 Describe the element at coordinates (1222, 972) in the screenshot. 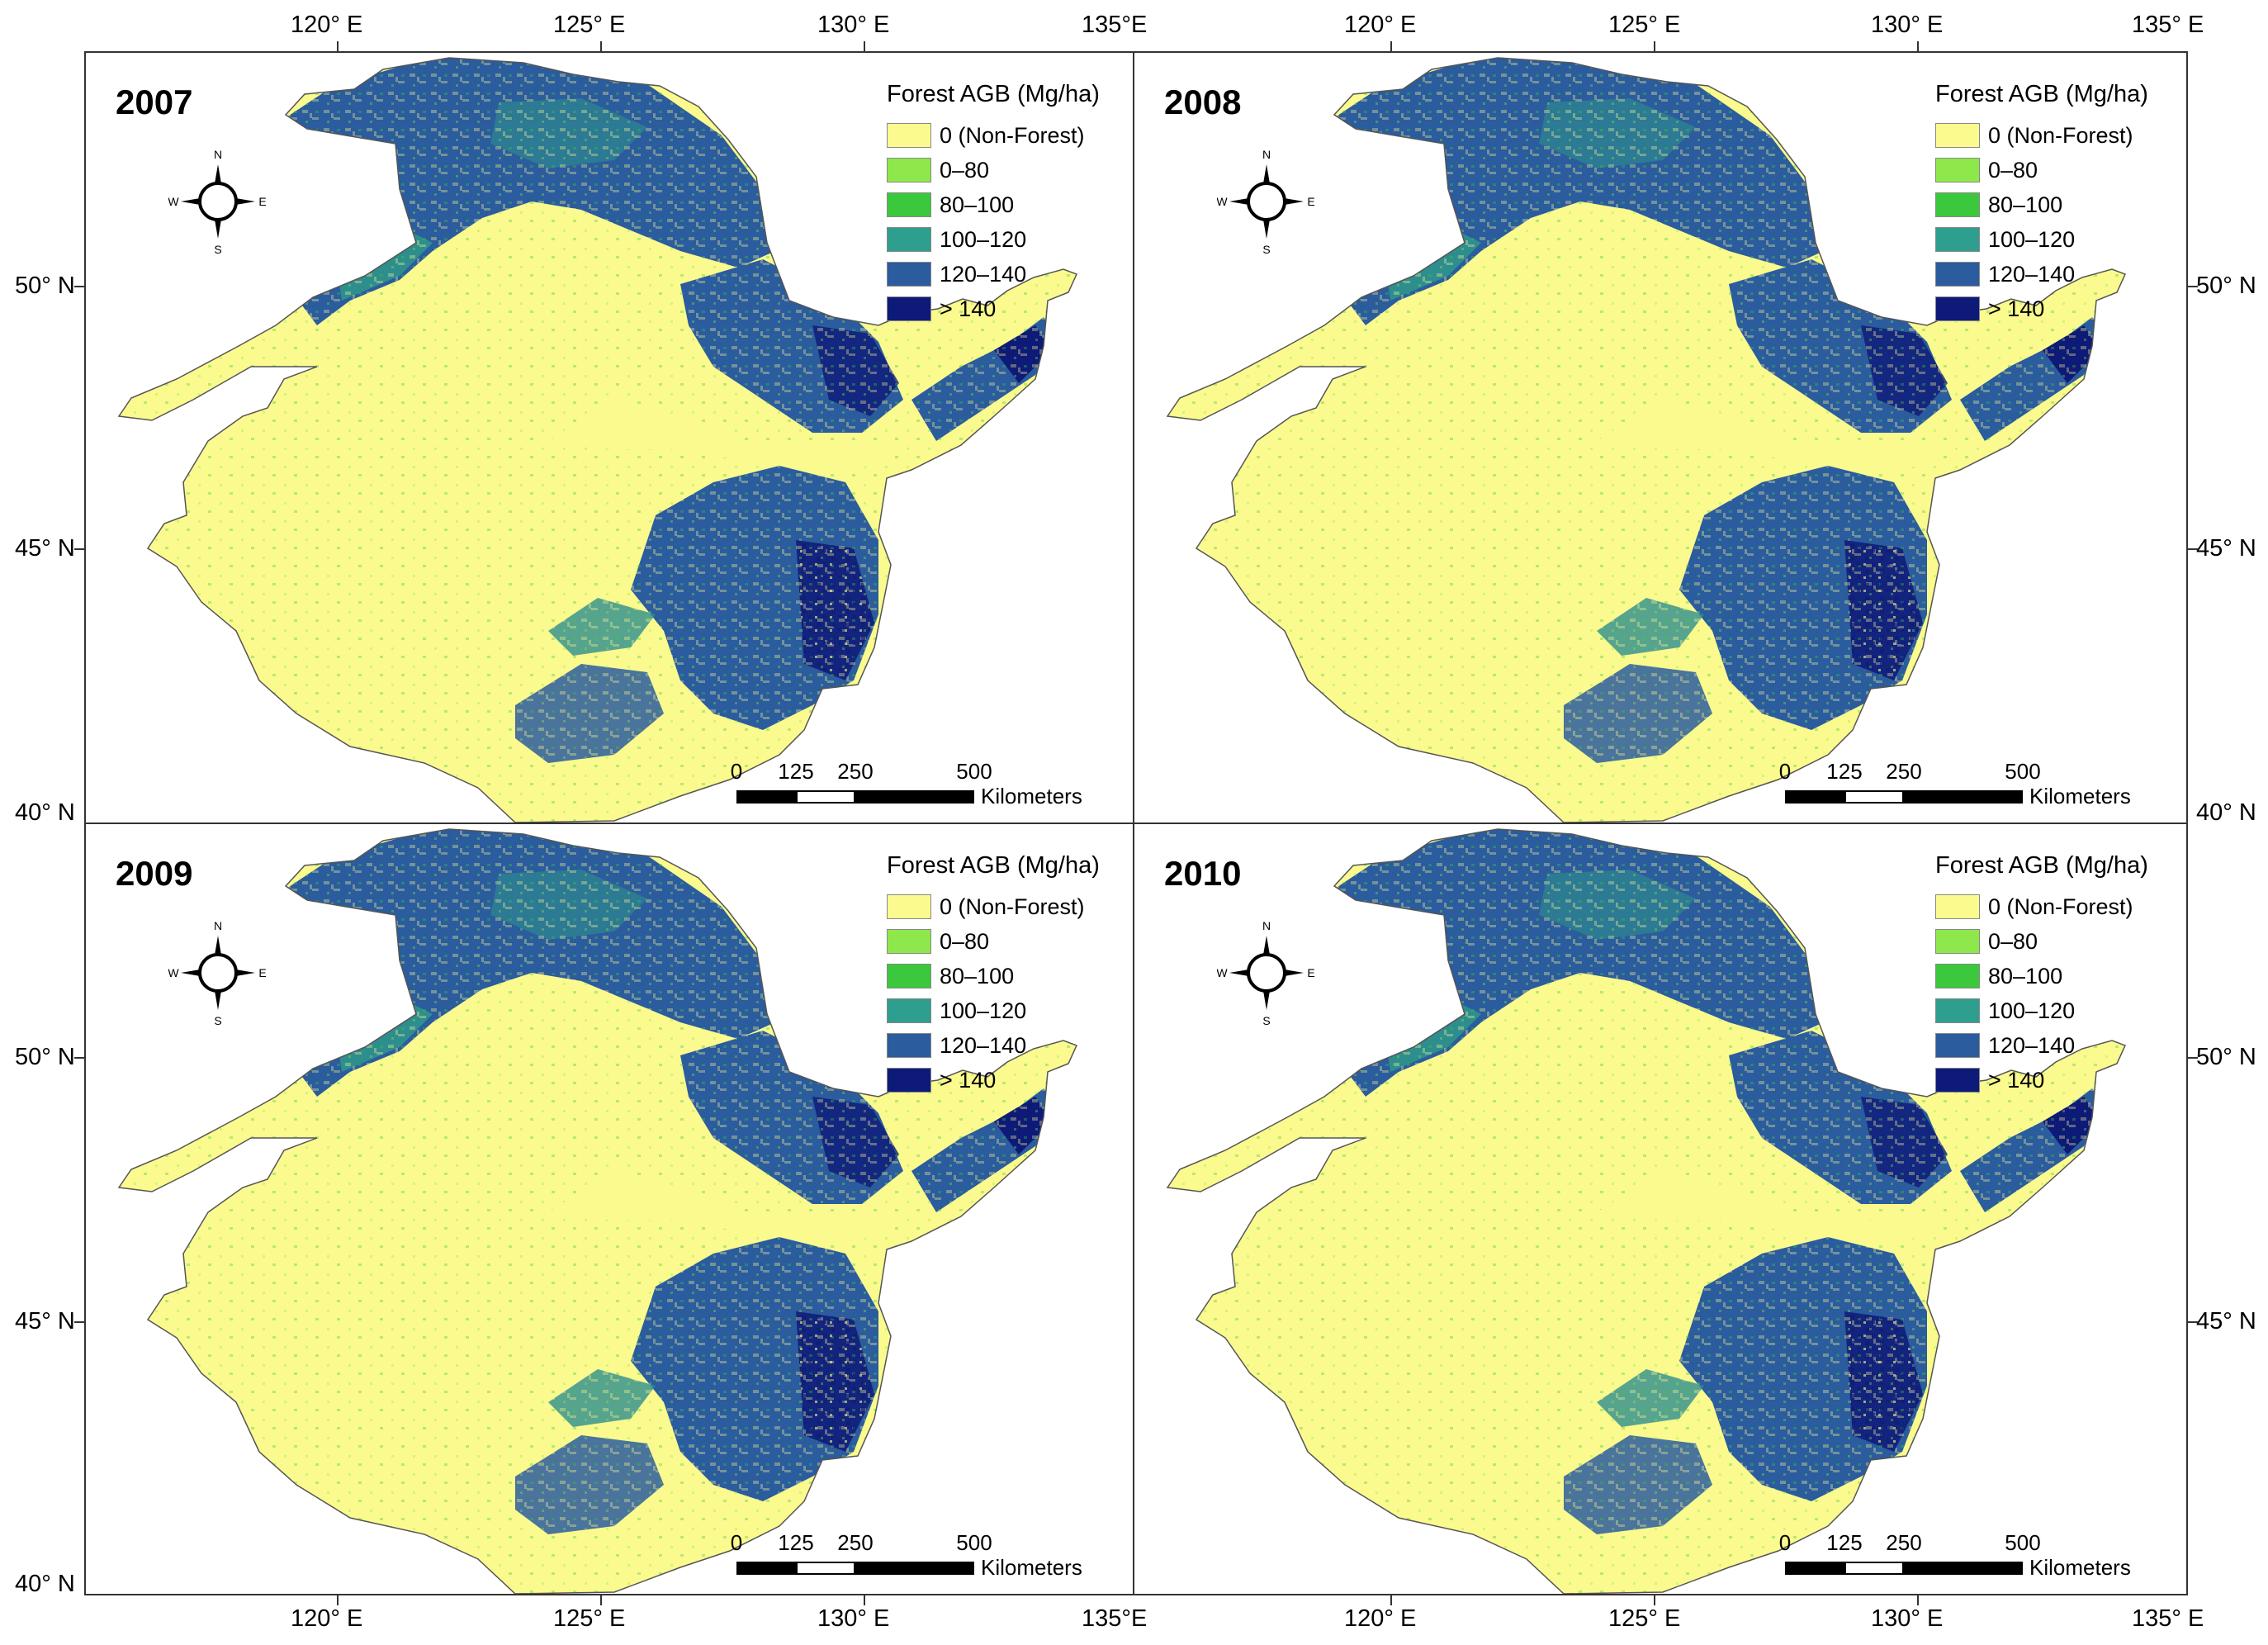

I see `compass-w: W` at that location.